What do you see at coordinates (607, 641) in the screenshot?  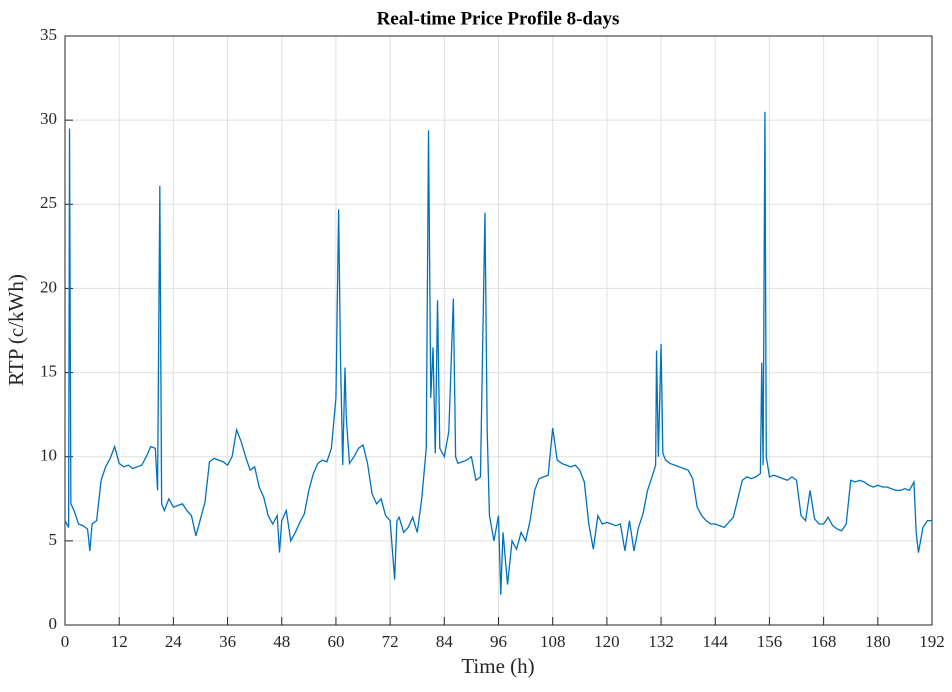 I see `x-tick-label: 120` at bounding box center [607, 641].